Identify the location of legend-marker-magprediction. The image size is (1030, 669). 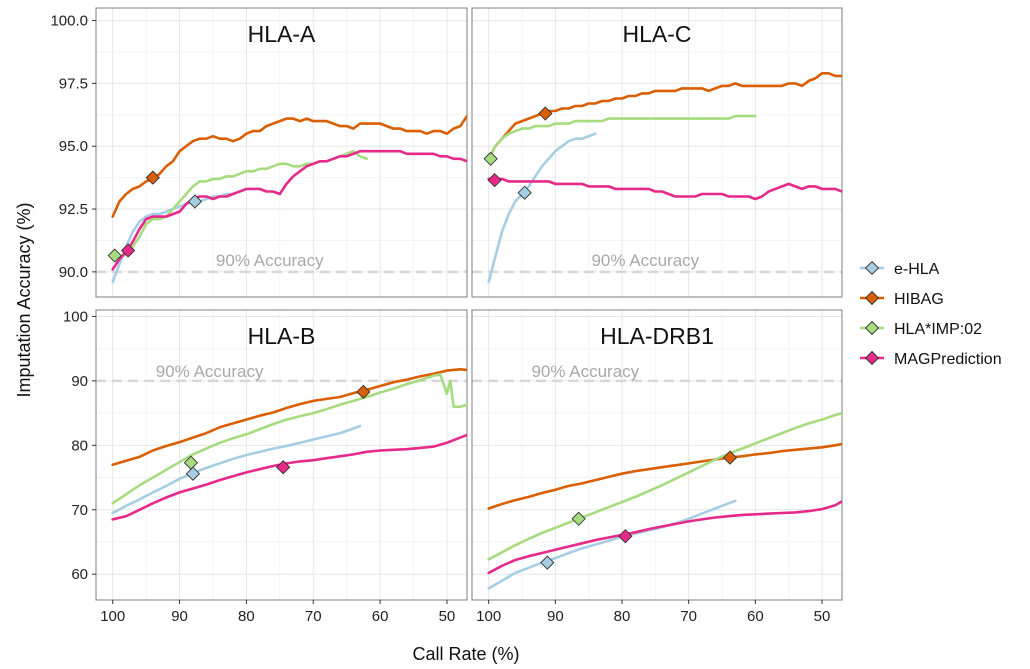
(872, 358).